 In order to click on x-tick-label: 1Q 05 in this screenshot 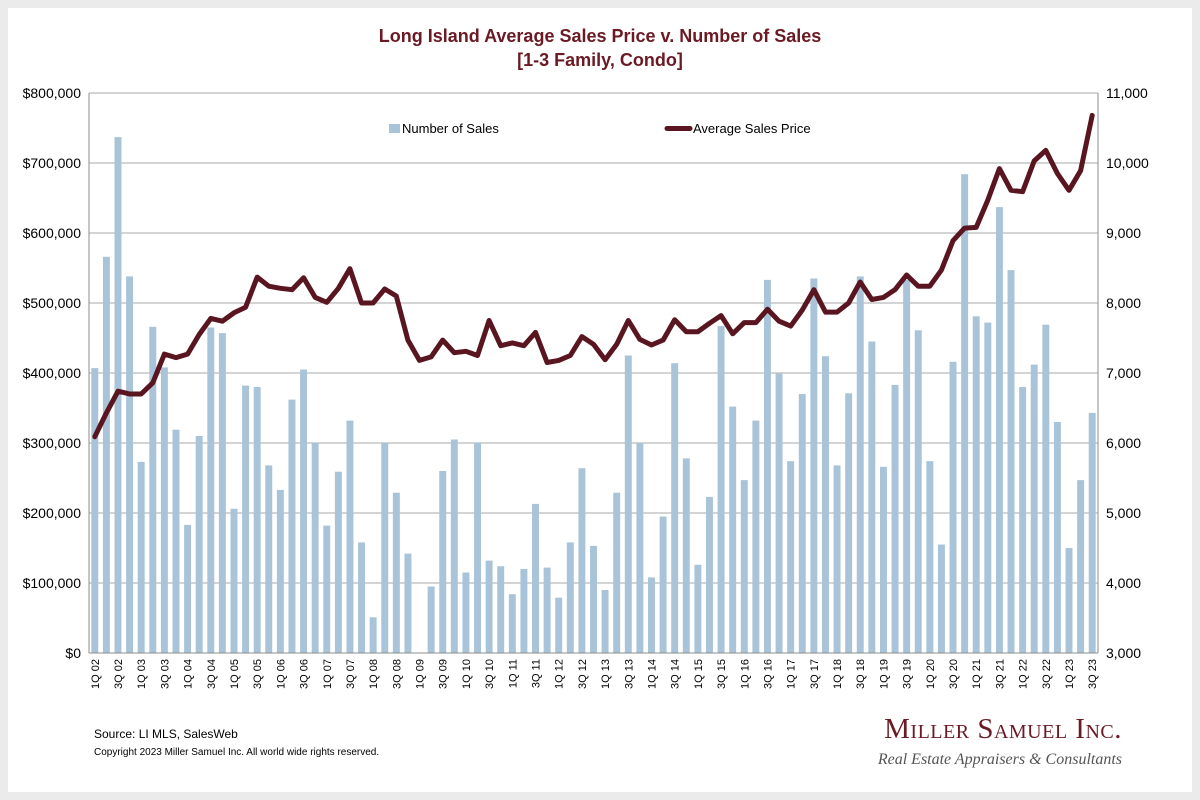, I will do `click(235, 674)`.